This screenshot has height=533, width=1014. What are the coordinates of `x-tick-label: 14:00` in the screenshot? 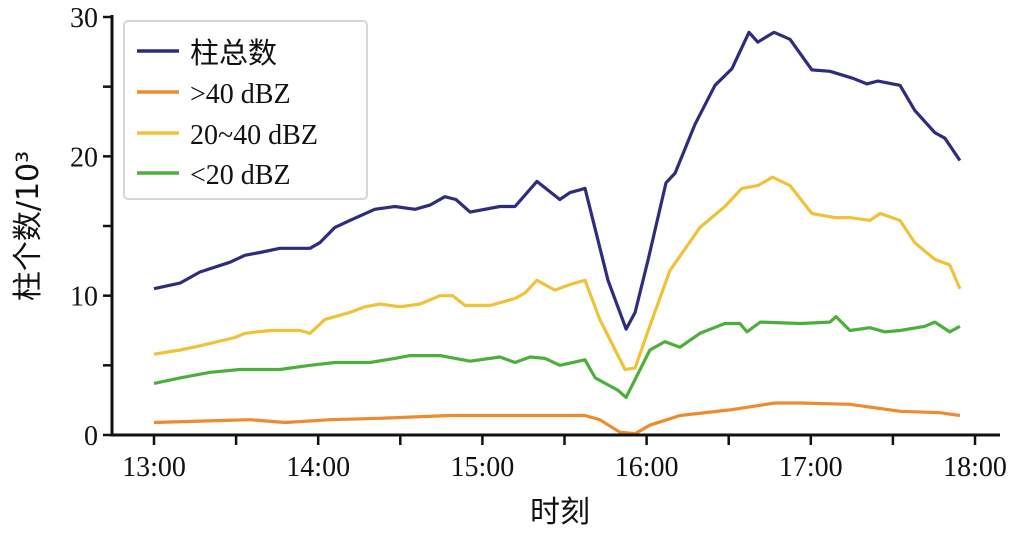 It's located at (318, 467).